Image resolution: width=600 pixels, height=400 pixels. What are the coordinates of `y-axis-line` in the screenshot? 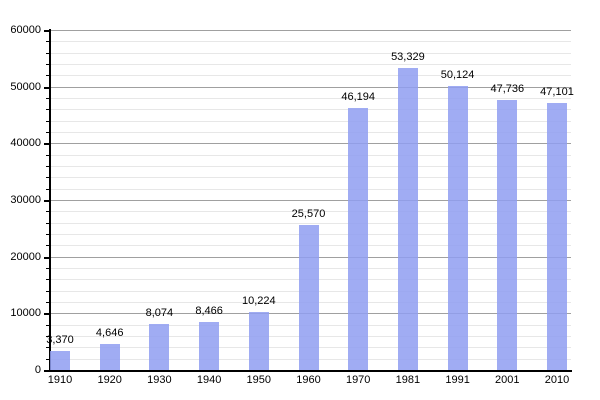 It's located at (50, 200).